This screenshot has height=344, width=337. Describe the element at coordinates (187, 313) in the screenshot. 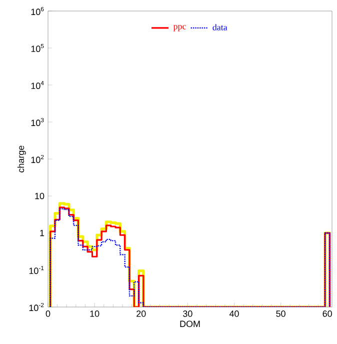

I see `x-tick-label: 30` at that location.